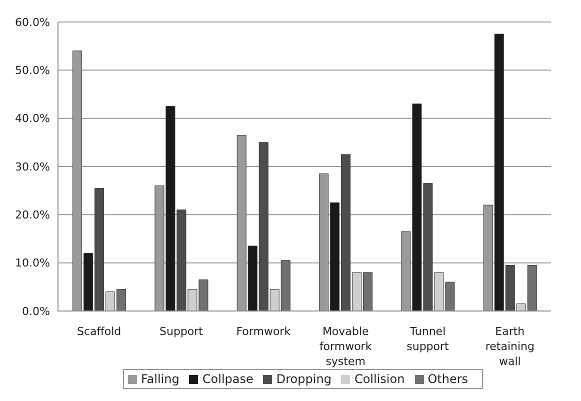 This screenshot has width=581, height=401. Describe the element at coordinates (32, 71) in the screenshot. I see `y-tick-label: 50.0%` at that location.